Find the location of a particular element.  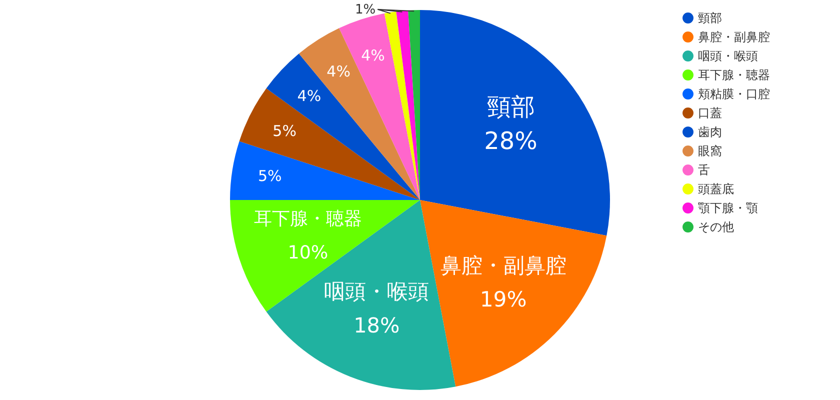

legend-label: 鼻腔・副鼻腔 is located at coordinates (734, 37).